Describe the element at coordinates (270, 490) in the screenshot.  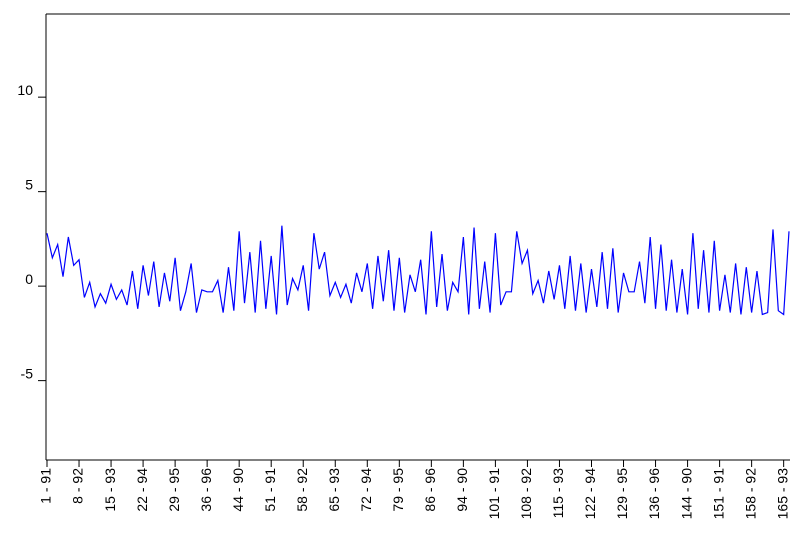
I see `x-tick-label: 51 - 91` at that location.